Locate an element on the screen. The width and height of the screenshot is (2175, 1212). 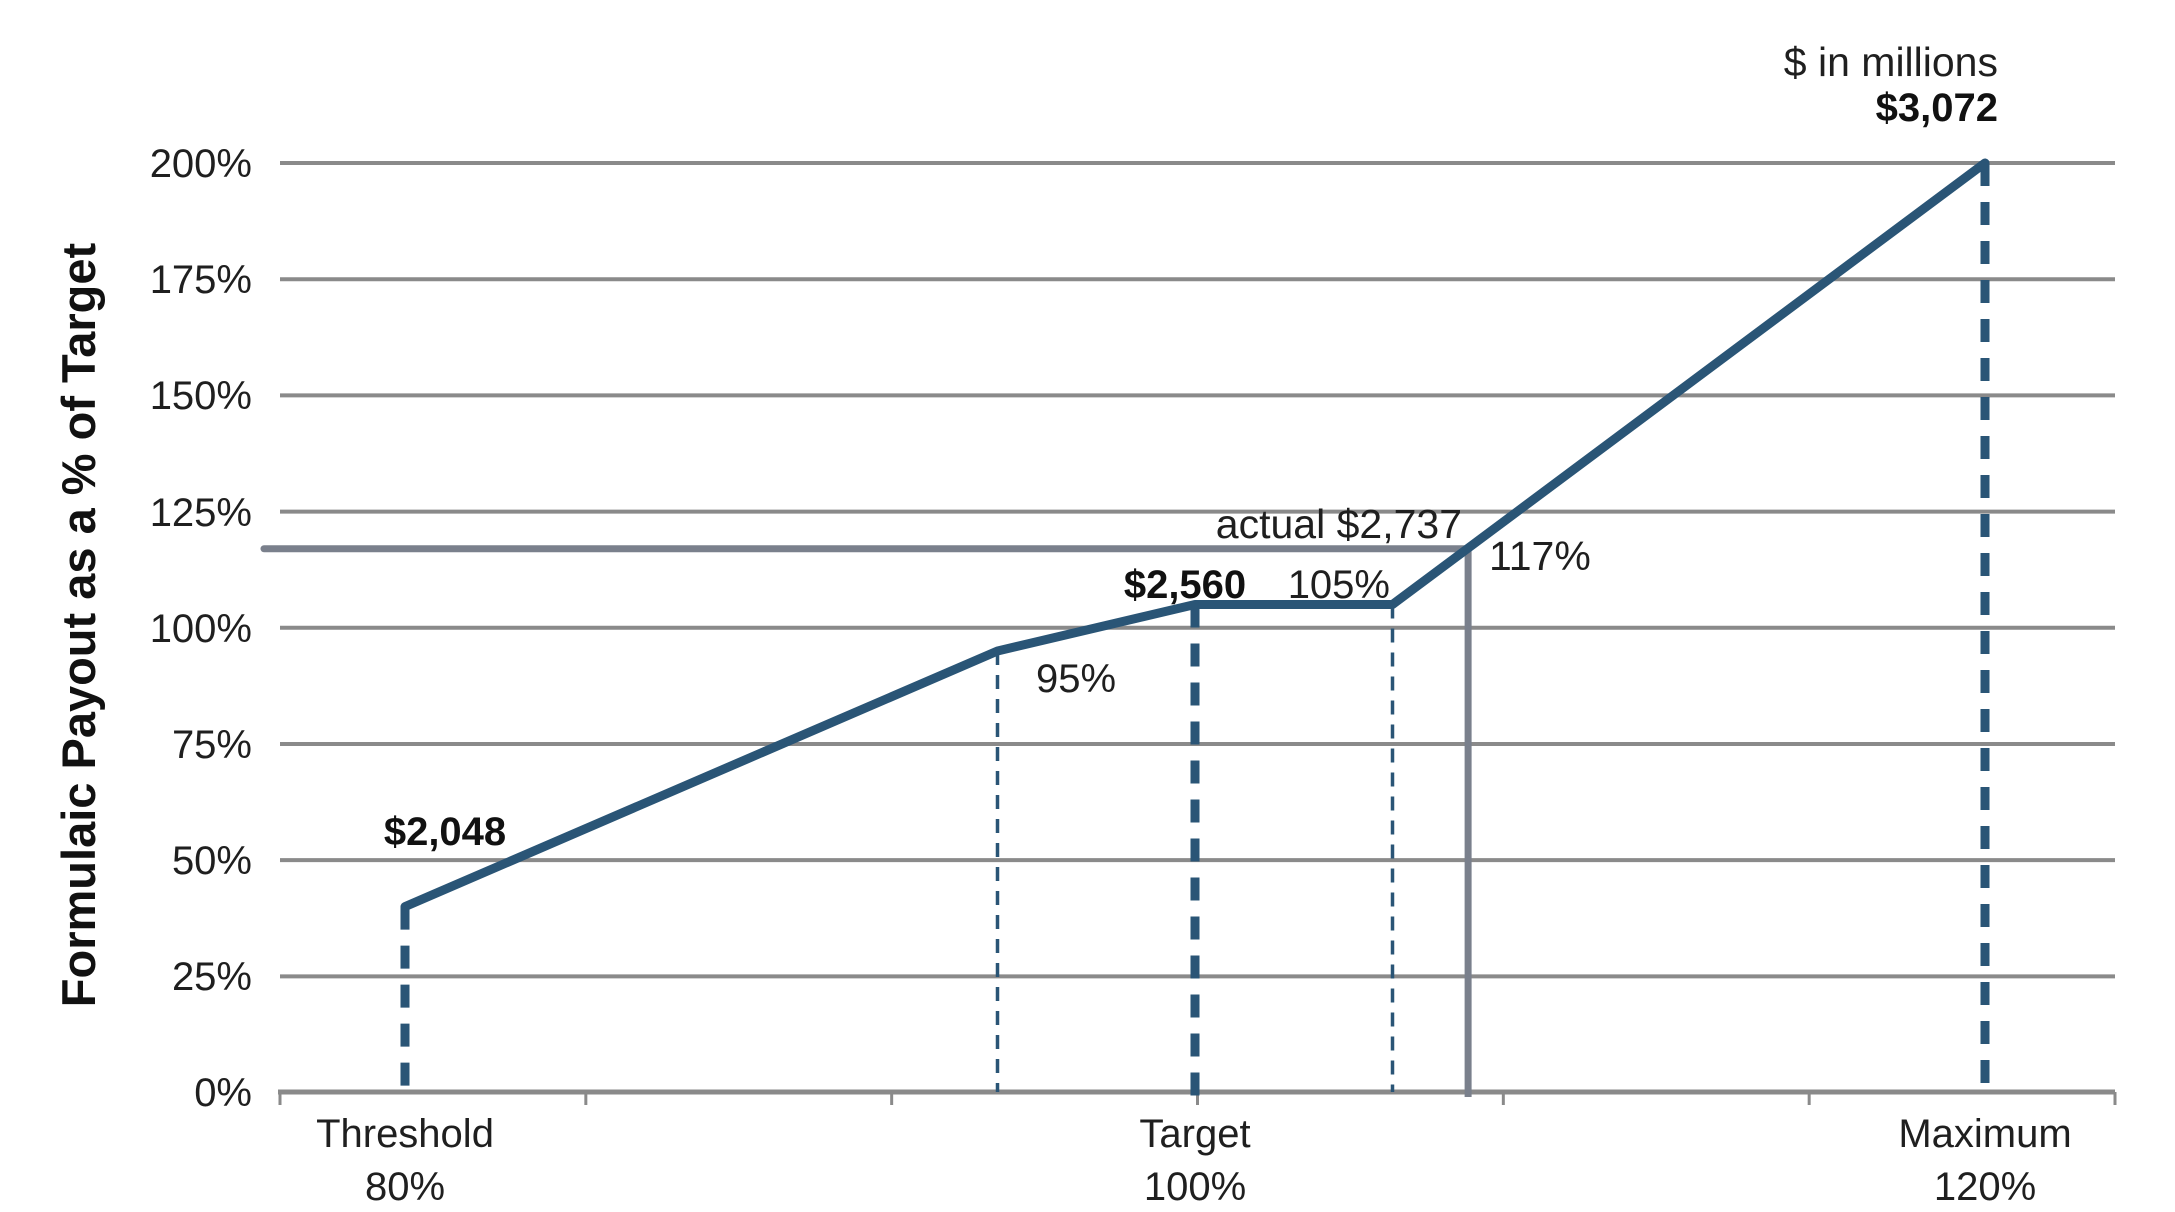
x-category-labels: Threshold 80% Target 100% Maximum 120% is located at coordinates (1194, 1160).